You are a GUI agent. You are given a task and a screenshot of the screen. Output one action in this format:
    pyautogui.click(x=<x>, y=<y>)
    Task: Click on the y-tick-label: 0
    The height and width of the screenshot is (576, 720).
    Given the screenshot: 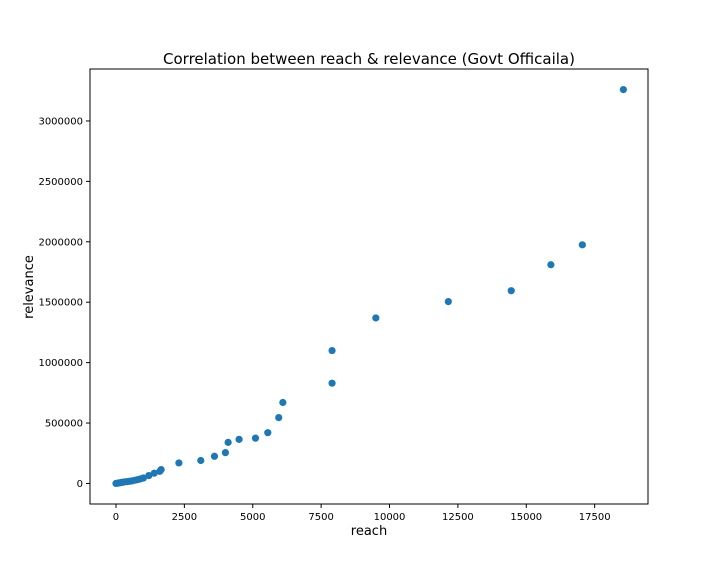 What is the action you would take?
    pyautogui.click(x=80, y=484)
    